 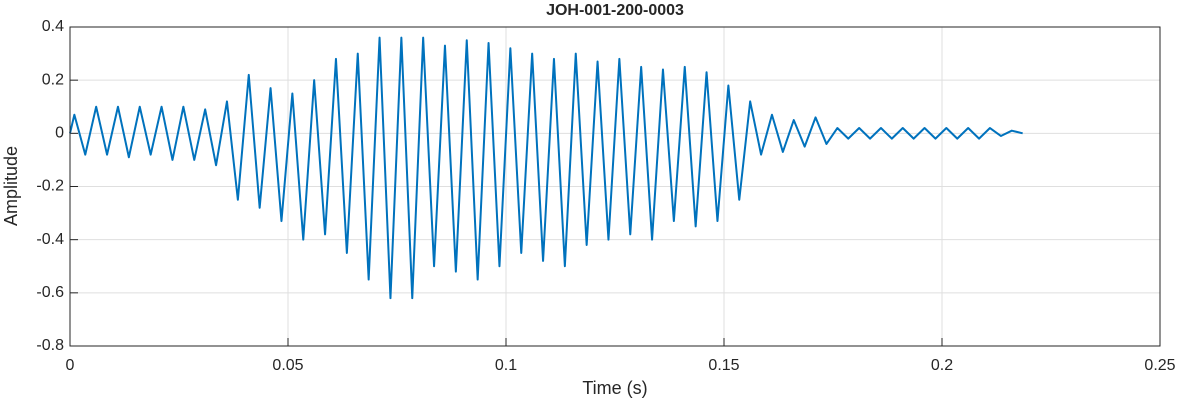 I want to click on x-tick-label: 0.2, so click(x=942, y=365).